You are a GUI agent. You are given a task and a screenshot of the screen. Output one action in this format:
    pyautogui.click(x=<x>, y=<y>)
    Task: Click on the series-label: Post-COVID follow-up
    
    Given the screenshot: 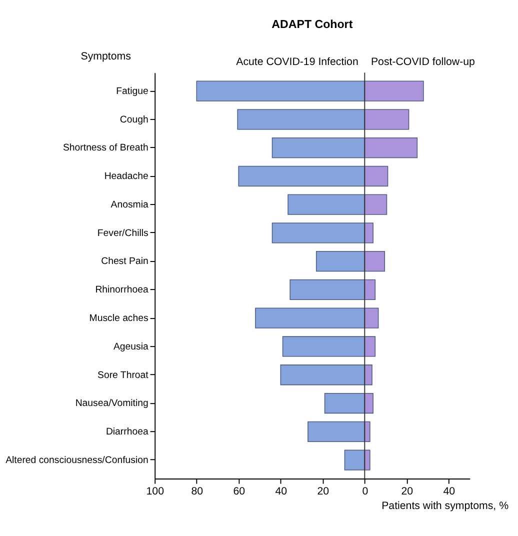 What is the action you would take?
    pyautogui.click(x=422, y=62)
    